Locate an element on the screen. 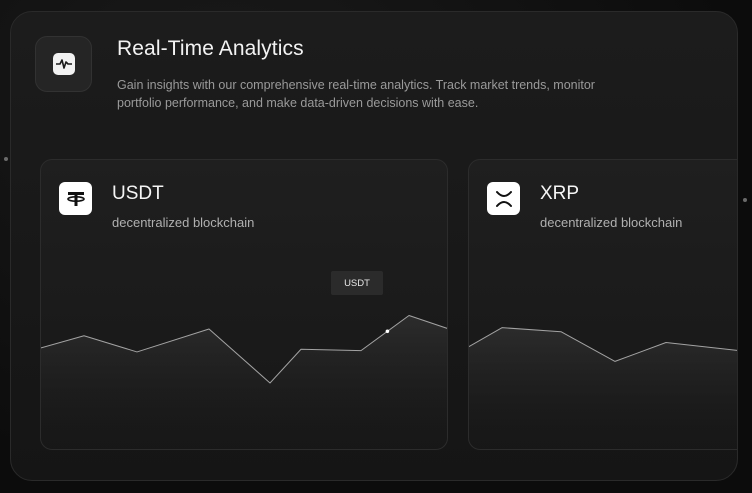  chart-tooltip: USDT is located at coordinates (357, 283).